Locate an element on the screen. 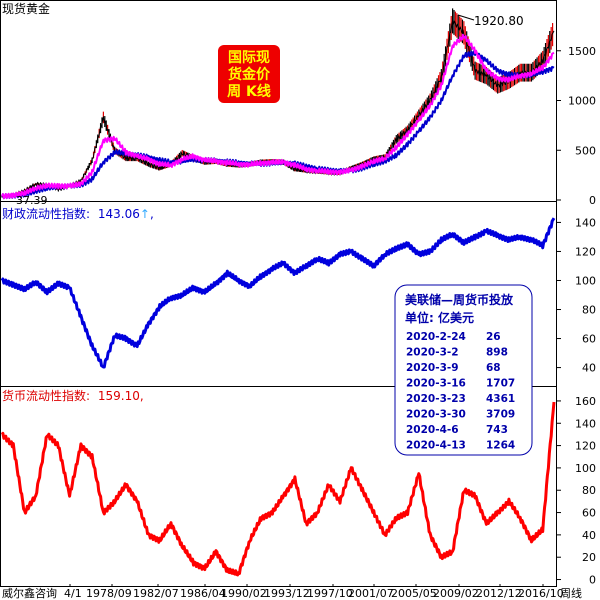 The width and height of the screenshot is (600, 600). panel-1-ytick-label-0: 40 is located at coordinates (589, 368).